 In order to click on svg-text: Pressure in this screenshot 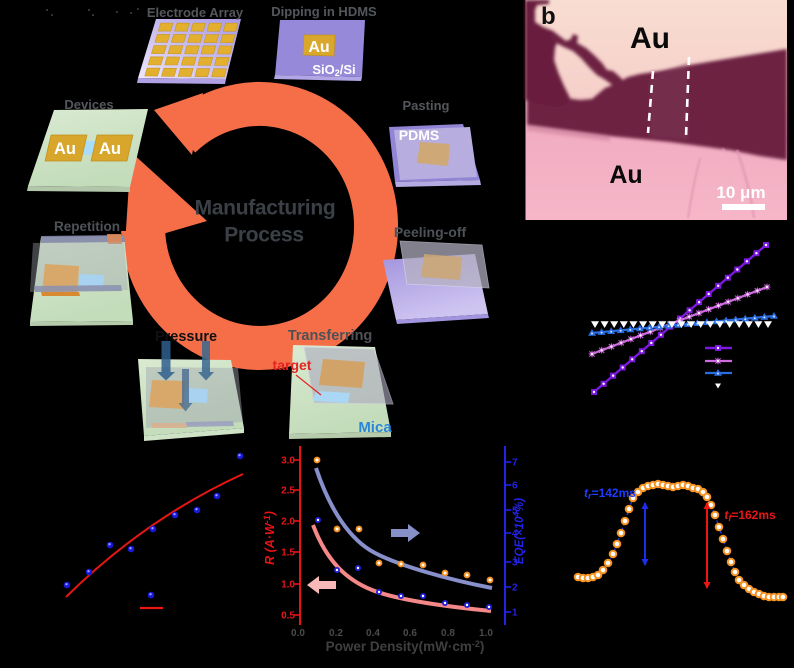, I will do `click(186, 337)`.